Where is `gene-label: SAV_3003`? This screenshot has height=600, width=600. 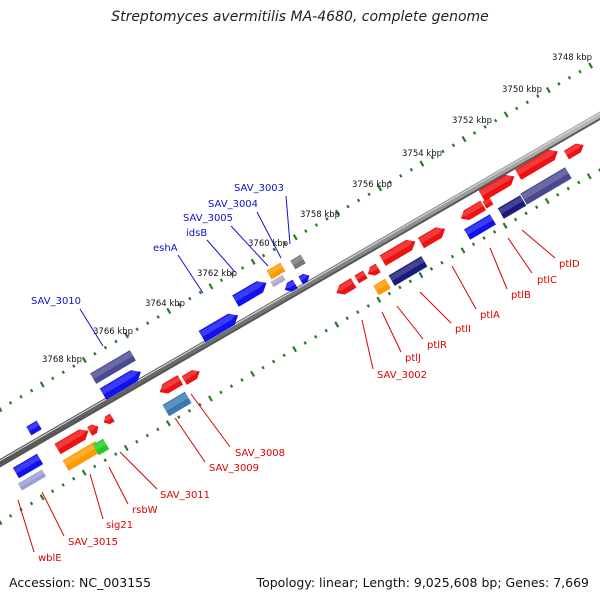 gene-label: SAV_3003 is located at coordinates (259, 188).